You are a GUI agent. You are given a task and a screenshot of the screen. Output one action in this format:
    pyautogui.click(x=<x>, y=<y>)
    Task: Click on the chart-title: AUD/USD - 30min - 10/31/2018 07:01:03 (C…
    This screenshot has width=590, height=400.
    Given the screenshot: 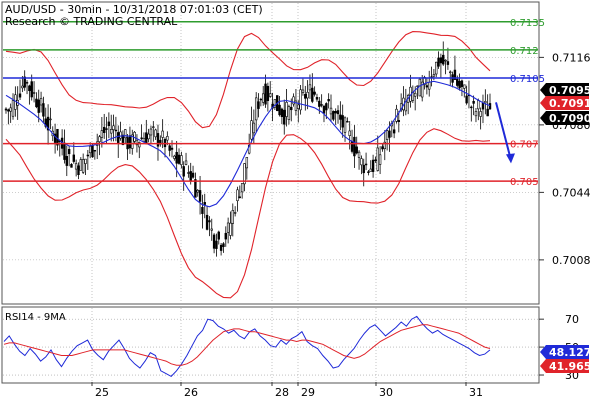 What is the action you would take?
    pyautogui.click(x=134, y=9)
    